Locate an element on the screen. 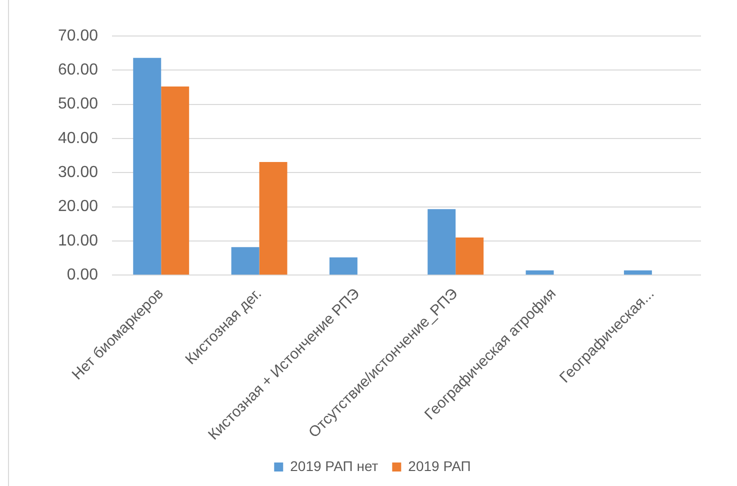 The width and height of the screenshot is (737, 486). legend-label: 2019 РАП нет is located at coordinates (334, 466).